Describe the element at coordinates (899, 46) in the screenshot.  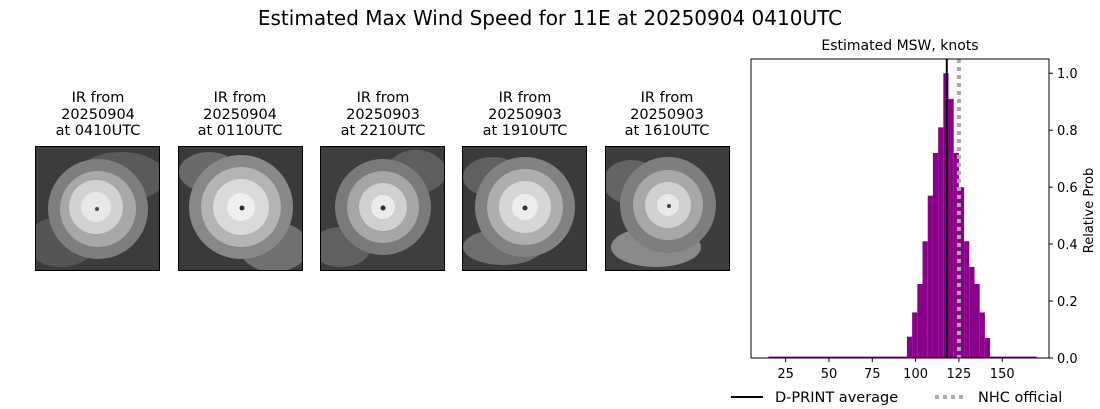
I see `chart-title: Estimated MSW, knots` at that location.